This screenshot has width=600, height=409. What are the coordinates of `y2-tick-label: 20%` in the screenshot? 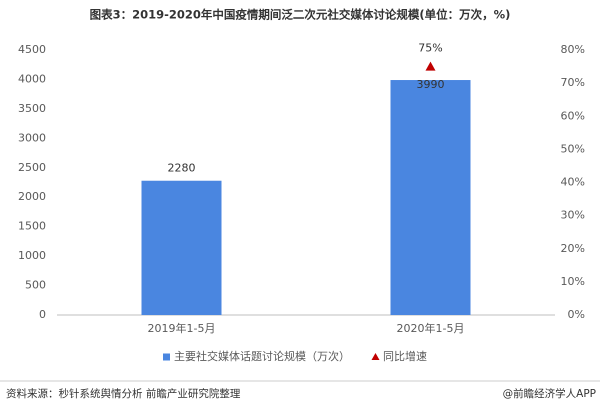 It's located at (573, 248).